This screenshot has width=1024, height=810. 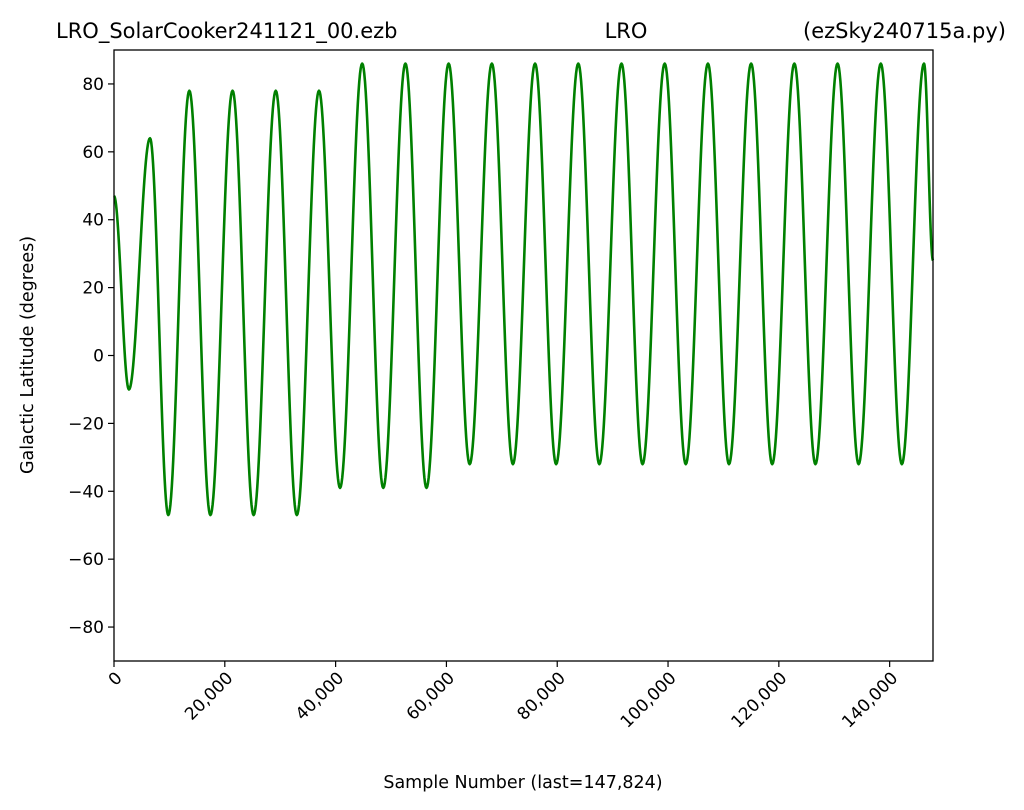 I want to click on y-tick-label: 80, so click(x=93, y=85).